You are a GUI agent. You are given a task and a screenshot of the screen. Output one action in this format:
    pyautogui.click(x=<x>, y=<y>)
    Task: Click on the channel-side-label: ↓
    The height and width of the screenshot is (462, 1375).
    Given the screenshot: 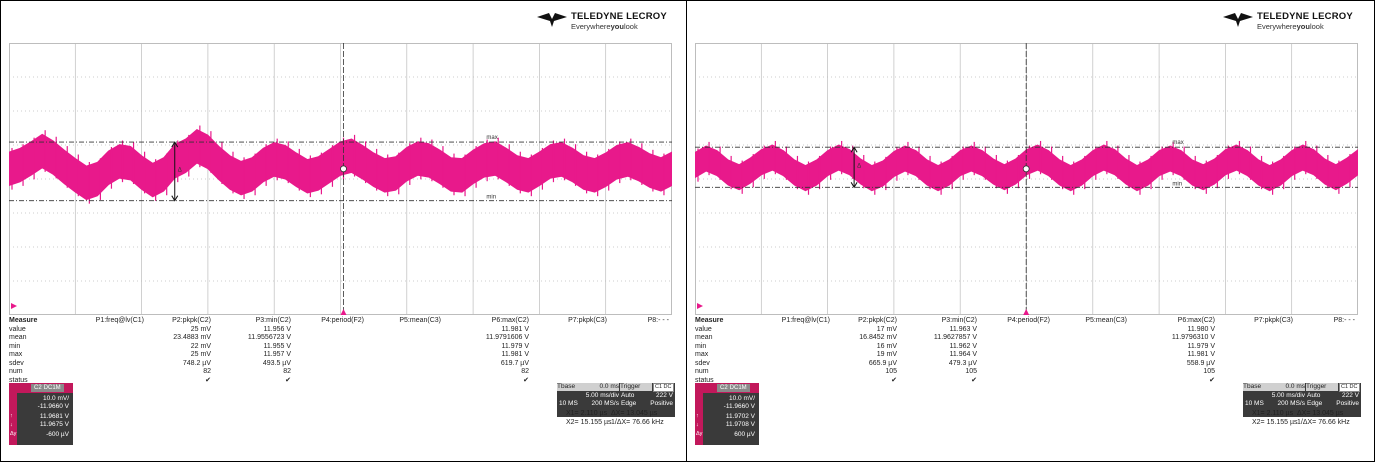 What is the action you would take?
    pyautogui.click(x=11, y=425)
    